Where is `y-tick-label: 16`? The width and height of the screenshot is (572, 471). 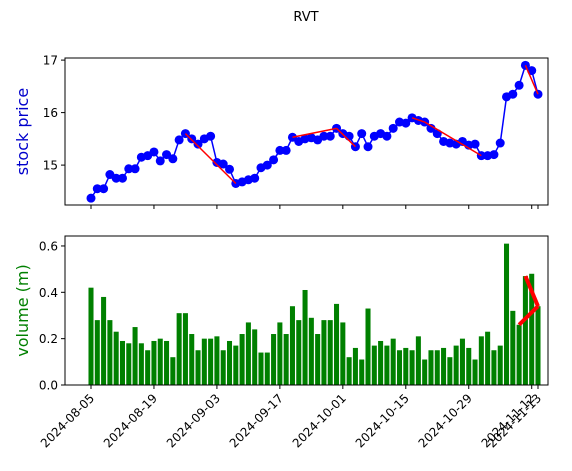 y-tick-label: 16 is located at coordinates (50, 113).